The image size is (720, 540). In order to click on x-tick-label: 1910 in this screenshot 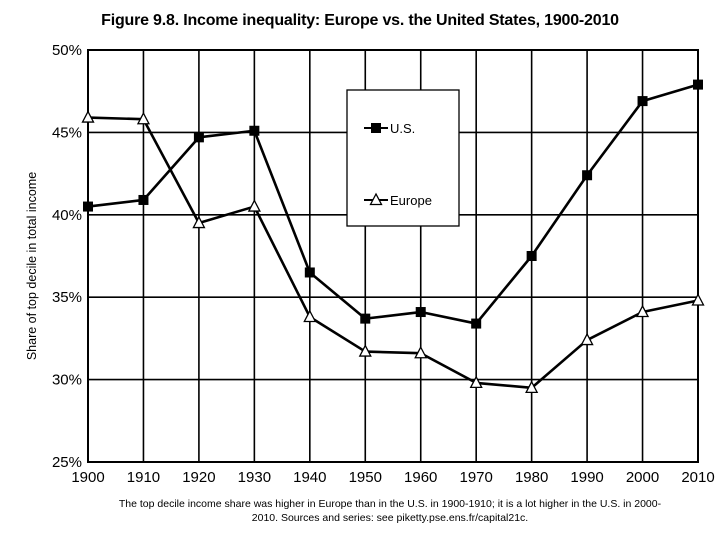, I will do `click(143, 477)`.